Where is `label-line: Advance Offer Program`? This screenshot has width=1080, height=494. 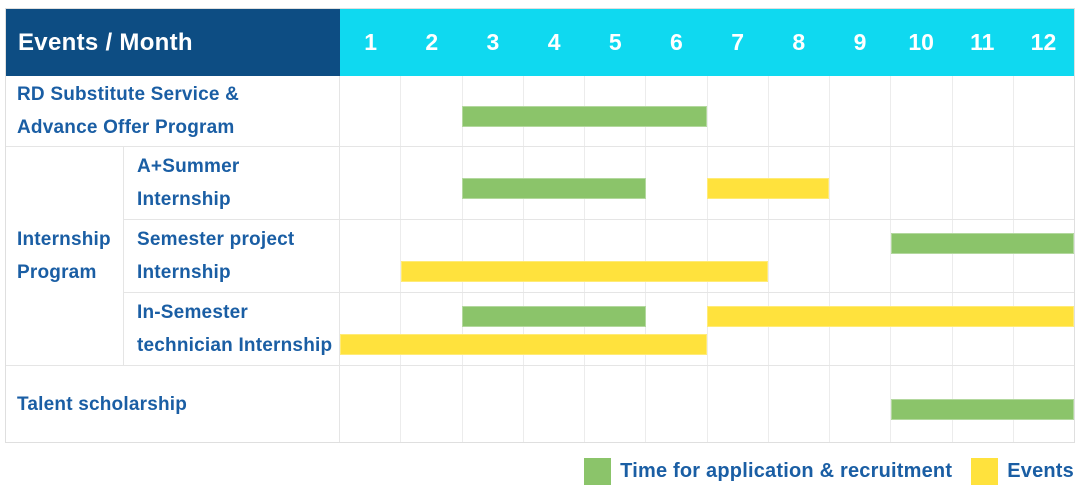 label-line: Advance Offer Program is located at coordinates (126, 127).